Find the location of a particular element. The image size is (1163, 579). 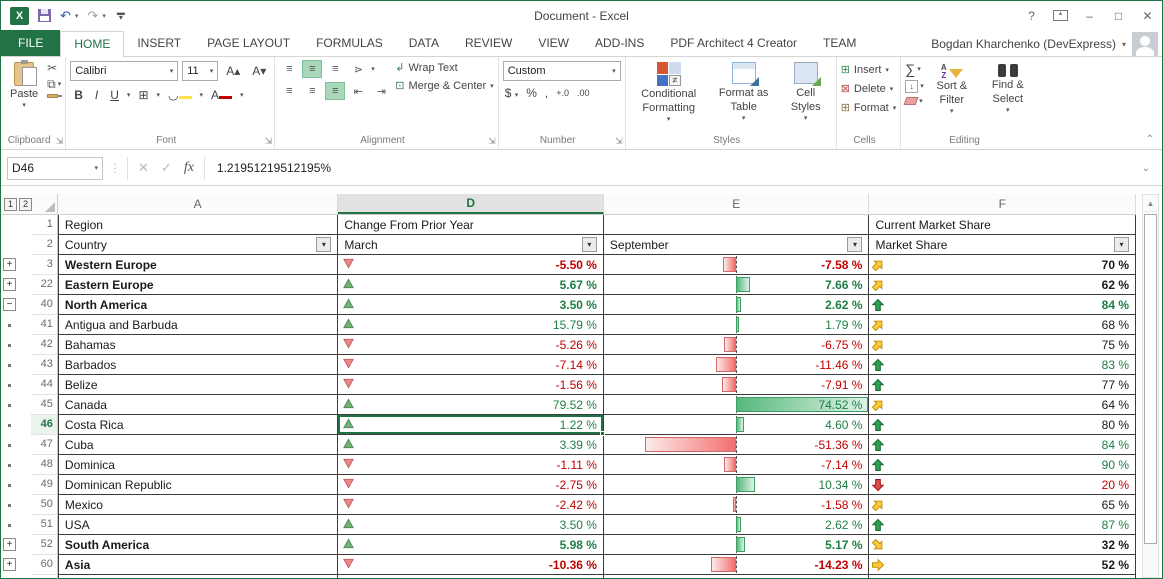

increase-font-icon: A▴ is located at coordinates (233, 71).